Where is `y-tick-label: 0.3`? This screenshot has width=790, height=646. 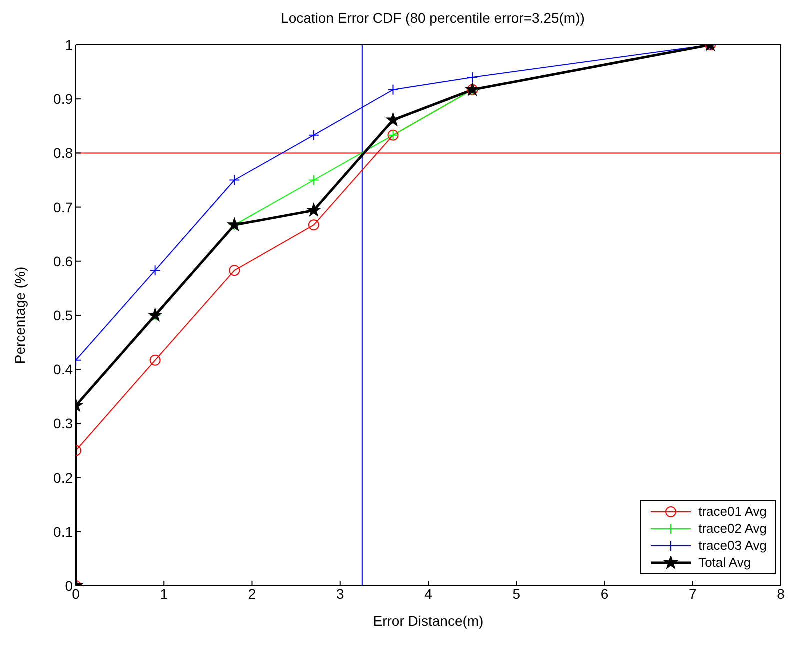
y-tick-label: 0.3 is located at coordinates (64, 424).